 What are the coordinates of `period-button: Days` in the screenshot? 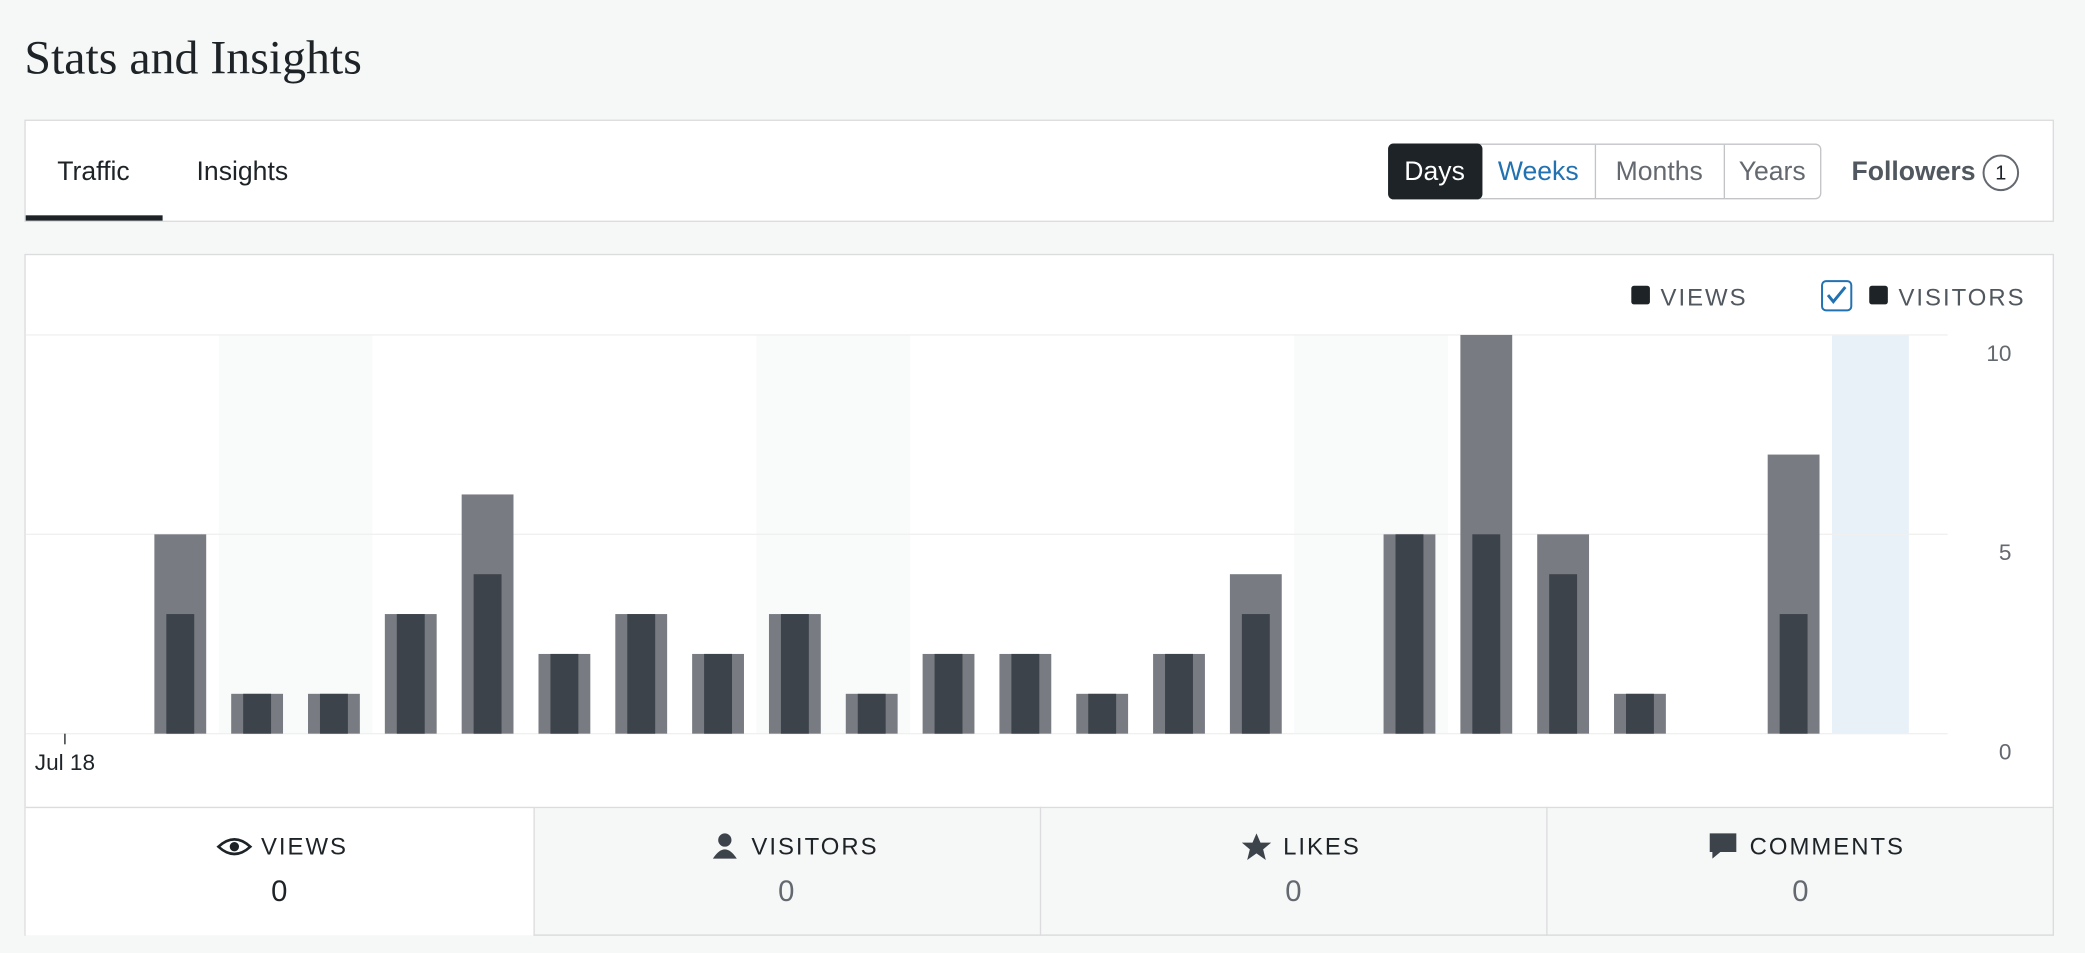 It's located at (1434, 171).